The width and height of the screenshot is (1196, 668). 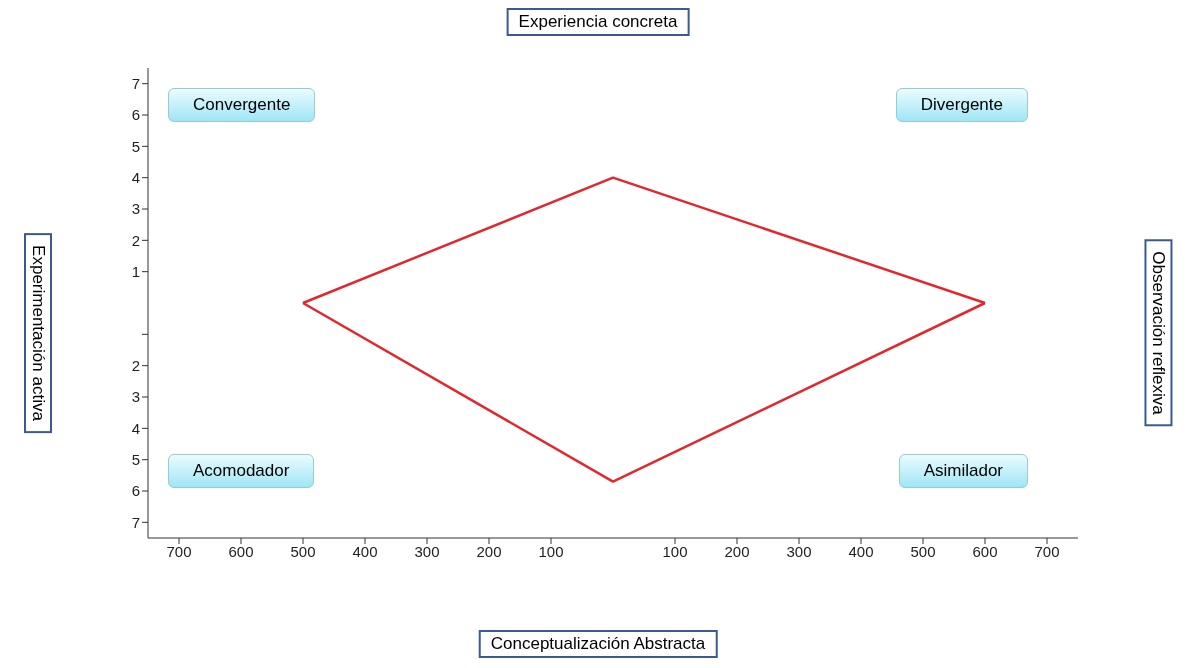 What do you see at coordinates (242, 105) in the screenshot?
I see `annotation: Convergente` at bounding box center [242, 105].